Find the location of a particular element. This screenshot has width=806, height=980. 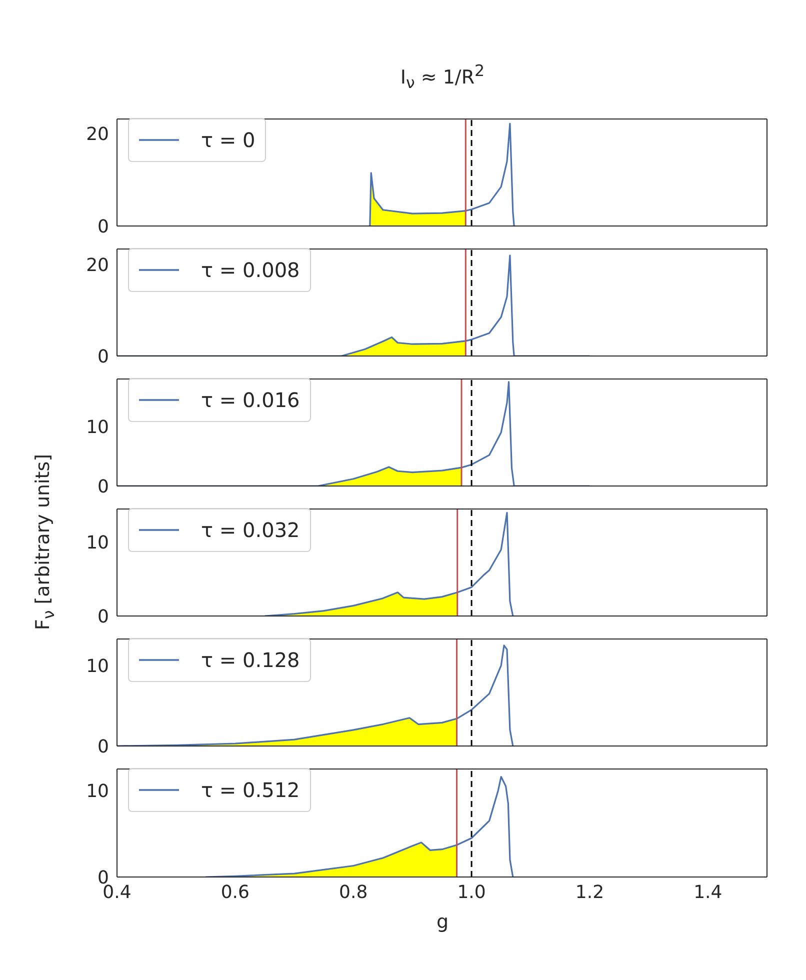

legend-label: τ = 0.032 is located at coordinates (250, 530).